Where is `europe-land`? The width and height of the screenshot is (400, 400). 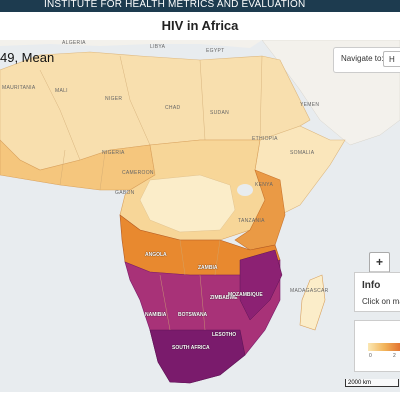
europe-land is located at coordinates (131, 44).